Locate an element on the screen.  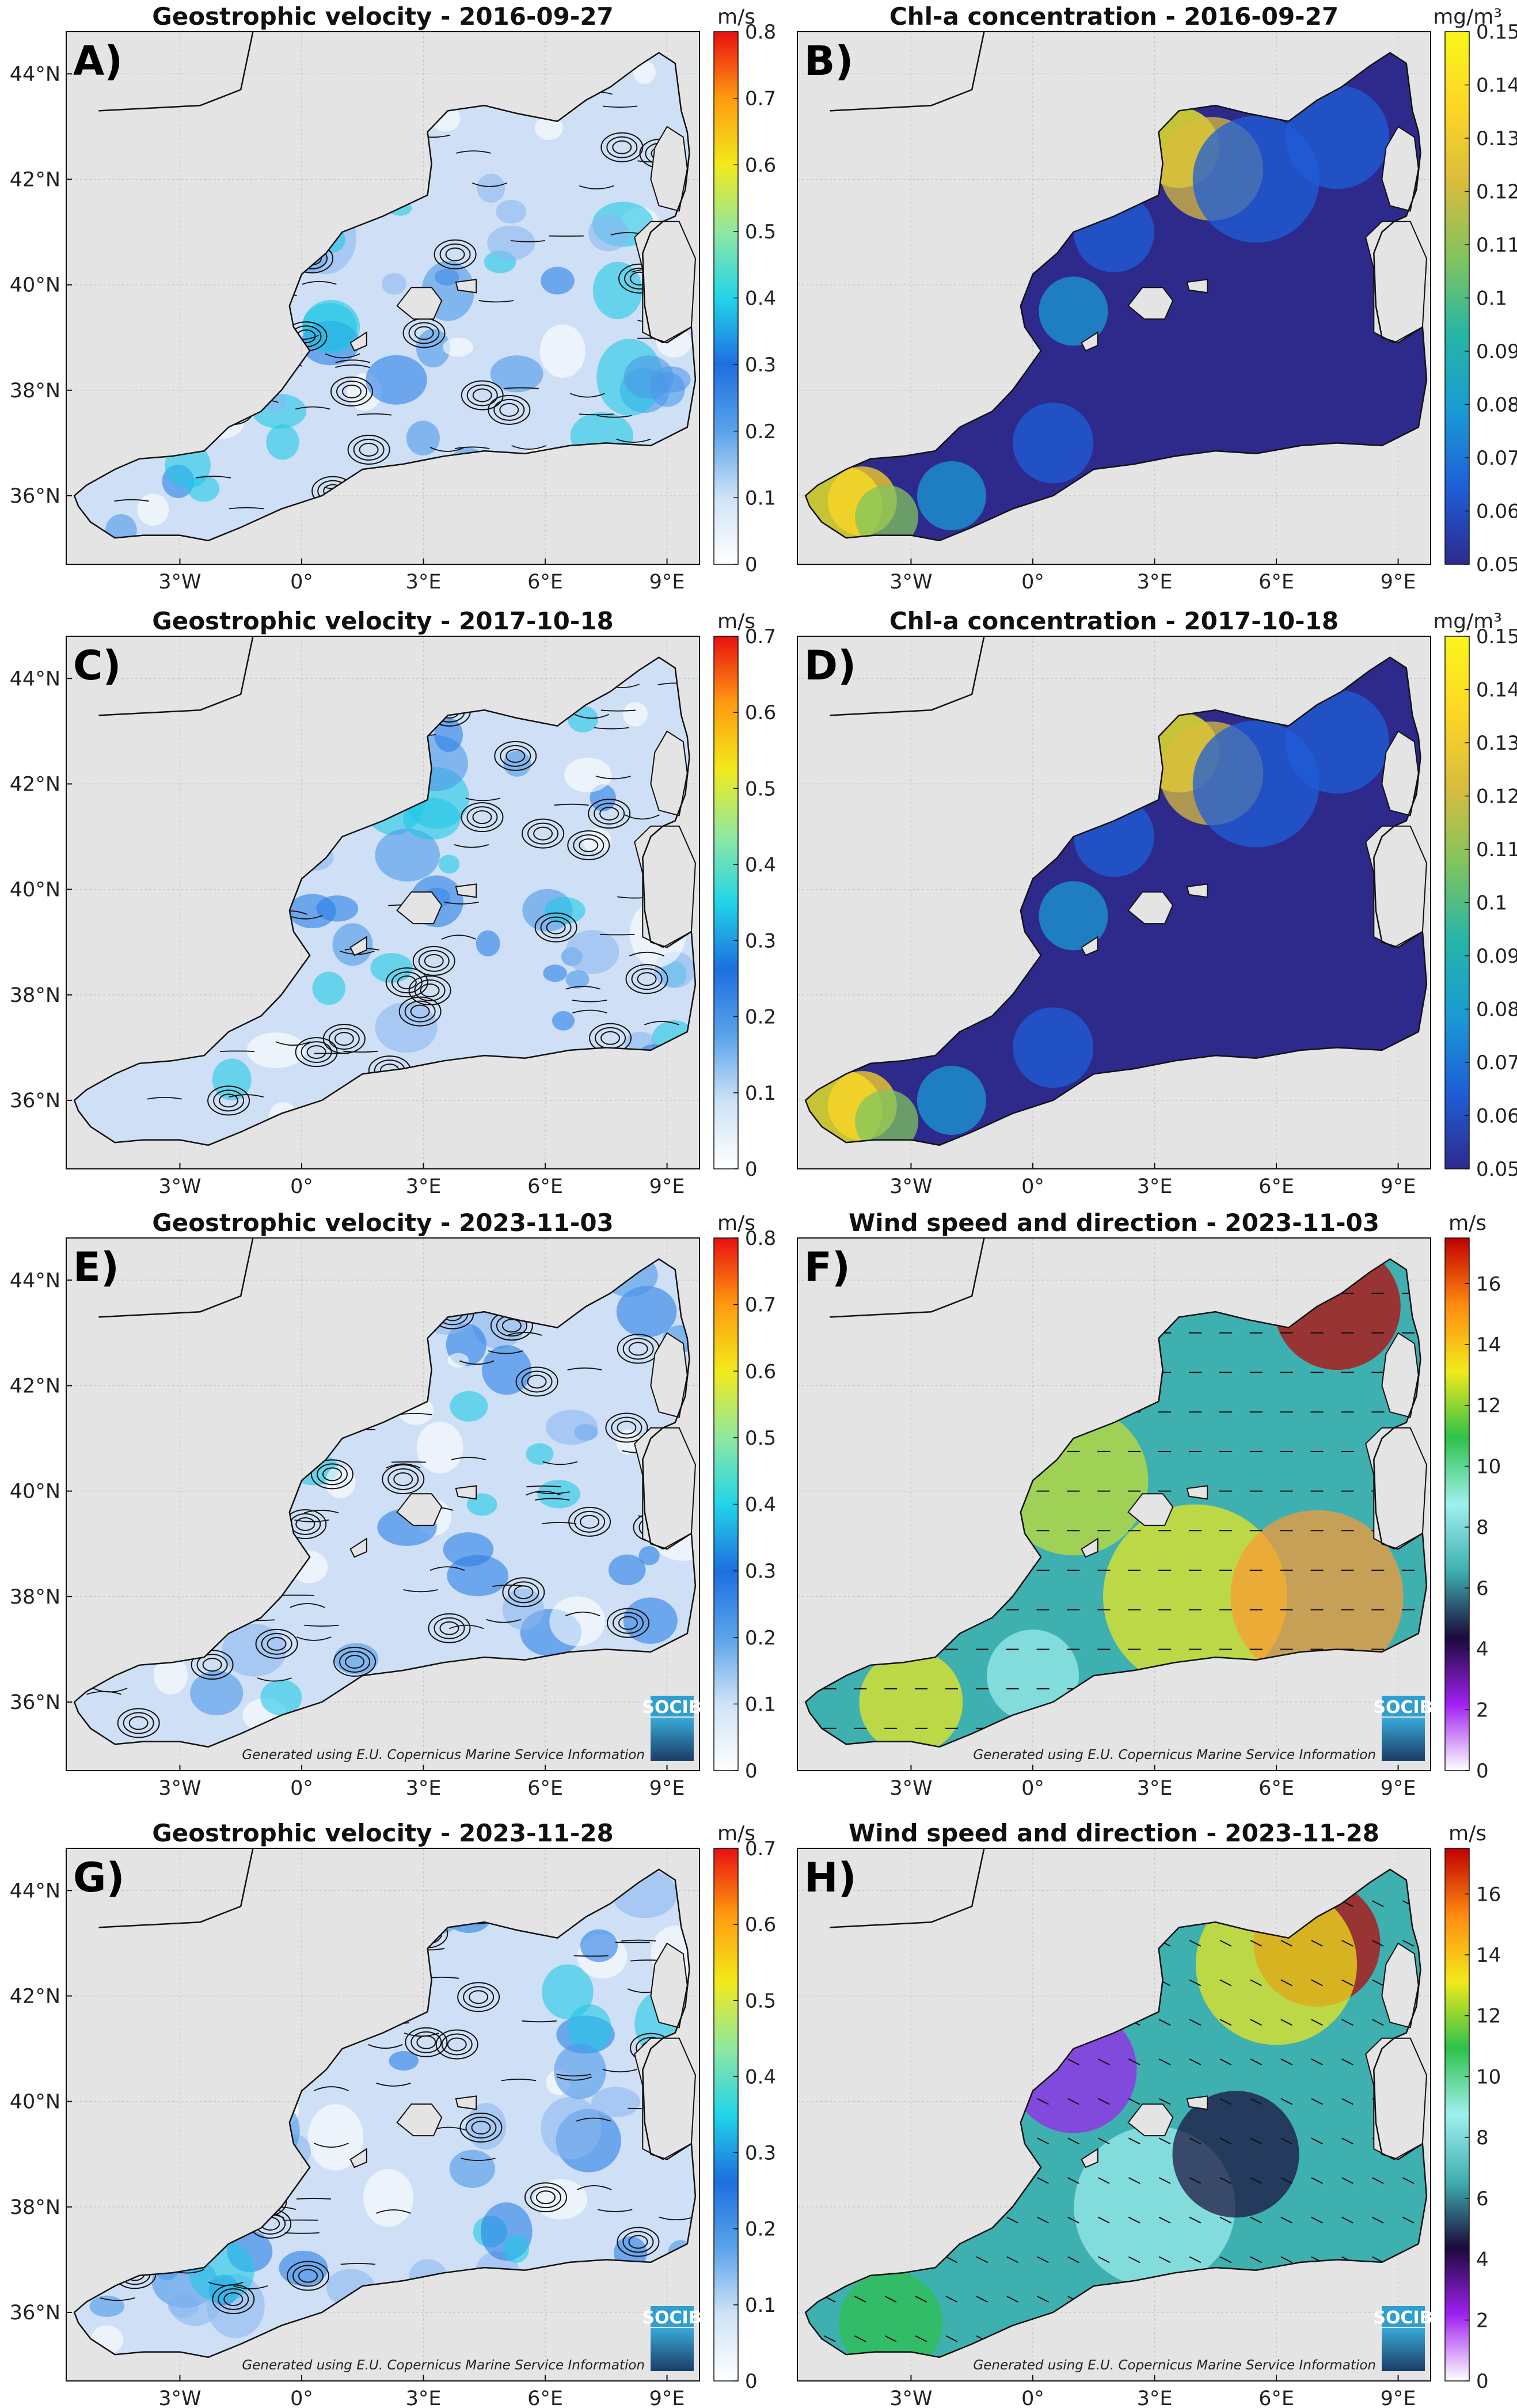
colorbar-tick-label: 8 is located at coordinates (1482, 2137).